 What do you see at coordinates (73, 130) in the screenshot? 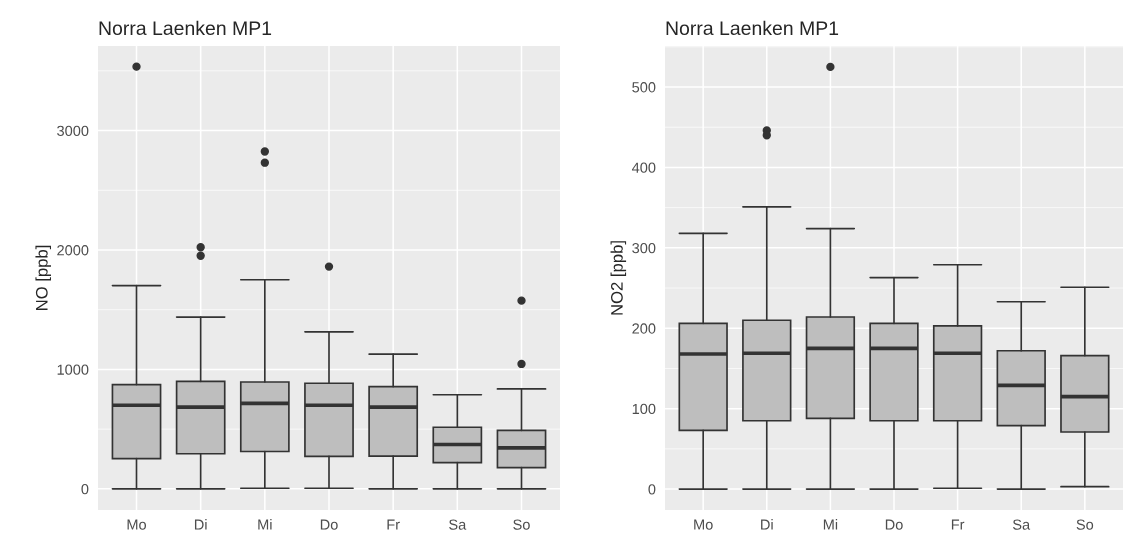
I see `y-tick-label: 3000` at bounding box center [73, 130].